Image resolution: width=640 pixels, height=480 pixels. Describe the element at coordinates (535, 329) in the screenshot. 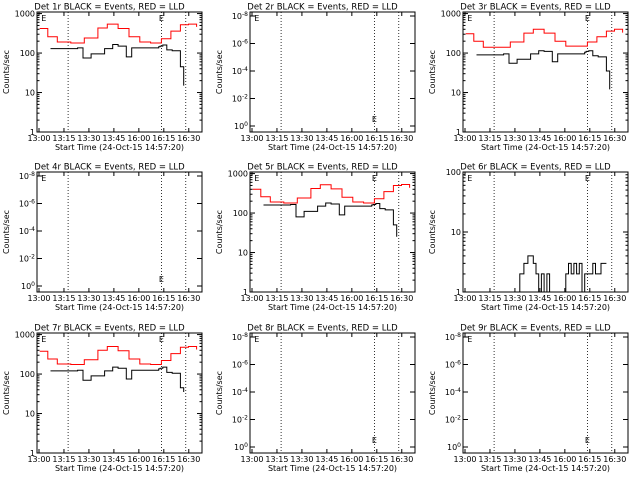

I see `chart-title: Det 9r BLACK = Events, RED = LLD` at that location.